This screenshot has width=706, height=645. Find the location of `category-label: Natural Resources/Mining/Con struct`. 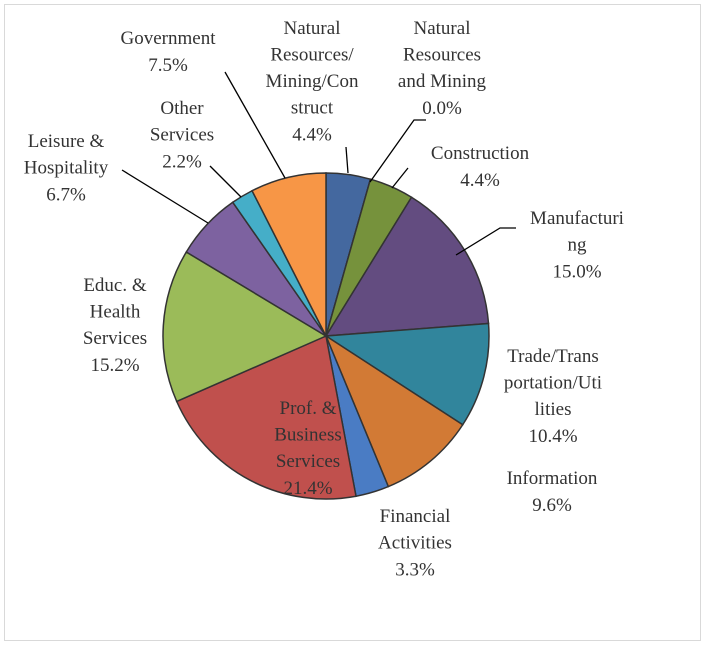

category-label: Natural Resources/Mining/Con struct is located at coordinates (312, 68).